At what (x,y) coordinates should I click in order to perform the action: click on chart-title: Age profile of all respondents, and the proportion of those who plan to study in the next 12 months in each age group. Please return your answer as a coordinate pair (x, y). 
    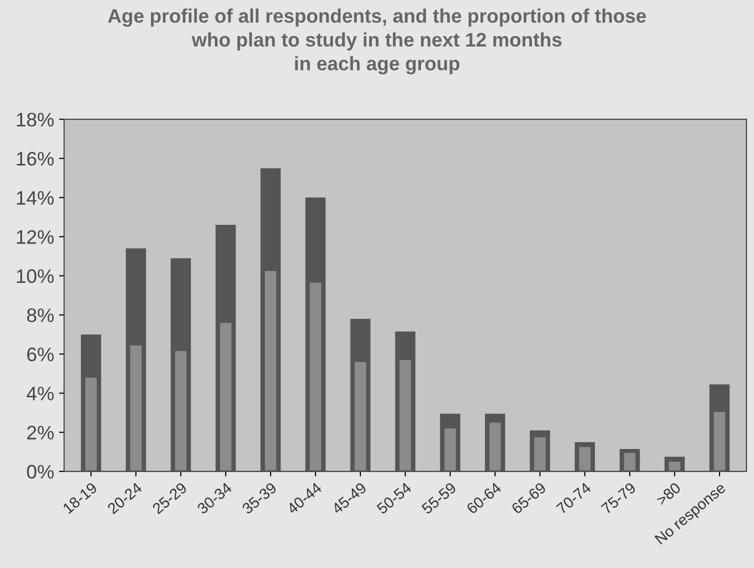
    Looking at the image, I should click on (377, 41).